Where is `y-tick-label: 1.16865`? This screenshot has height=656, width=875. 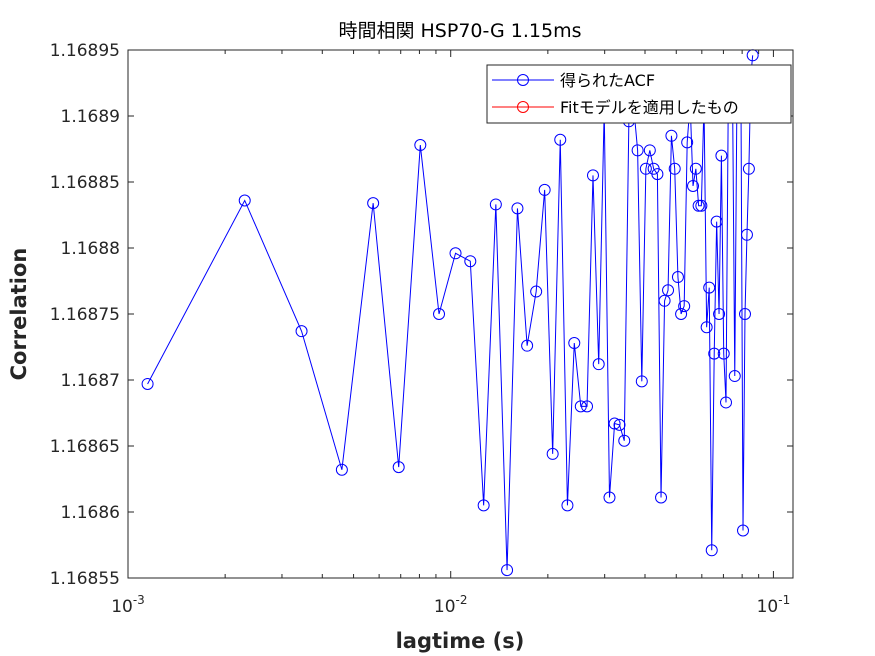
y-tick-label: 1.16865 is located at coordinates (85, 447).